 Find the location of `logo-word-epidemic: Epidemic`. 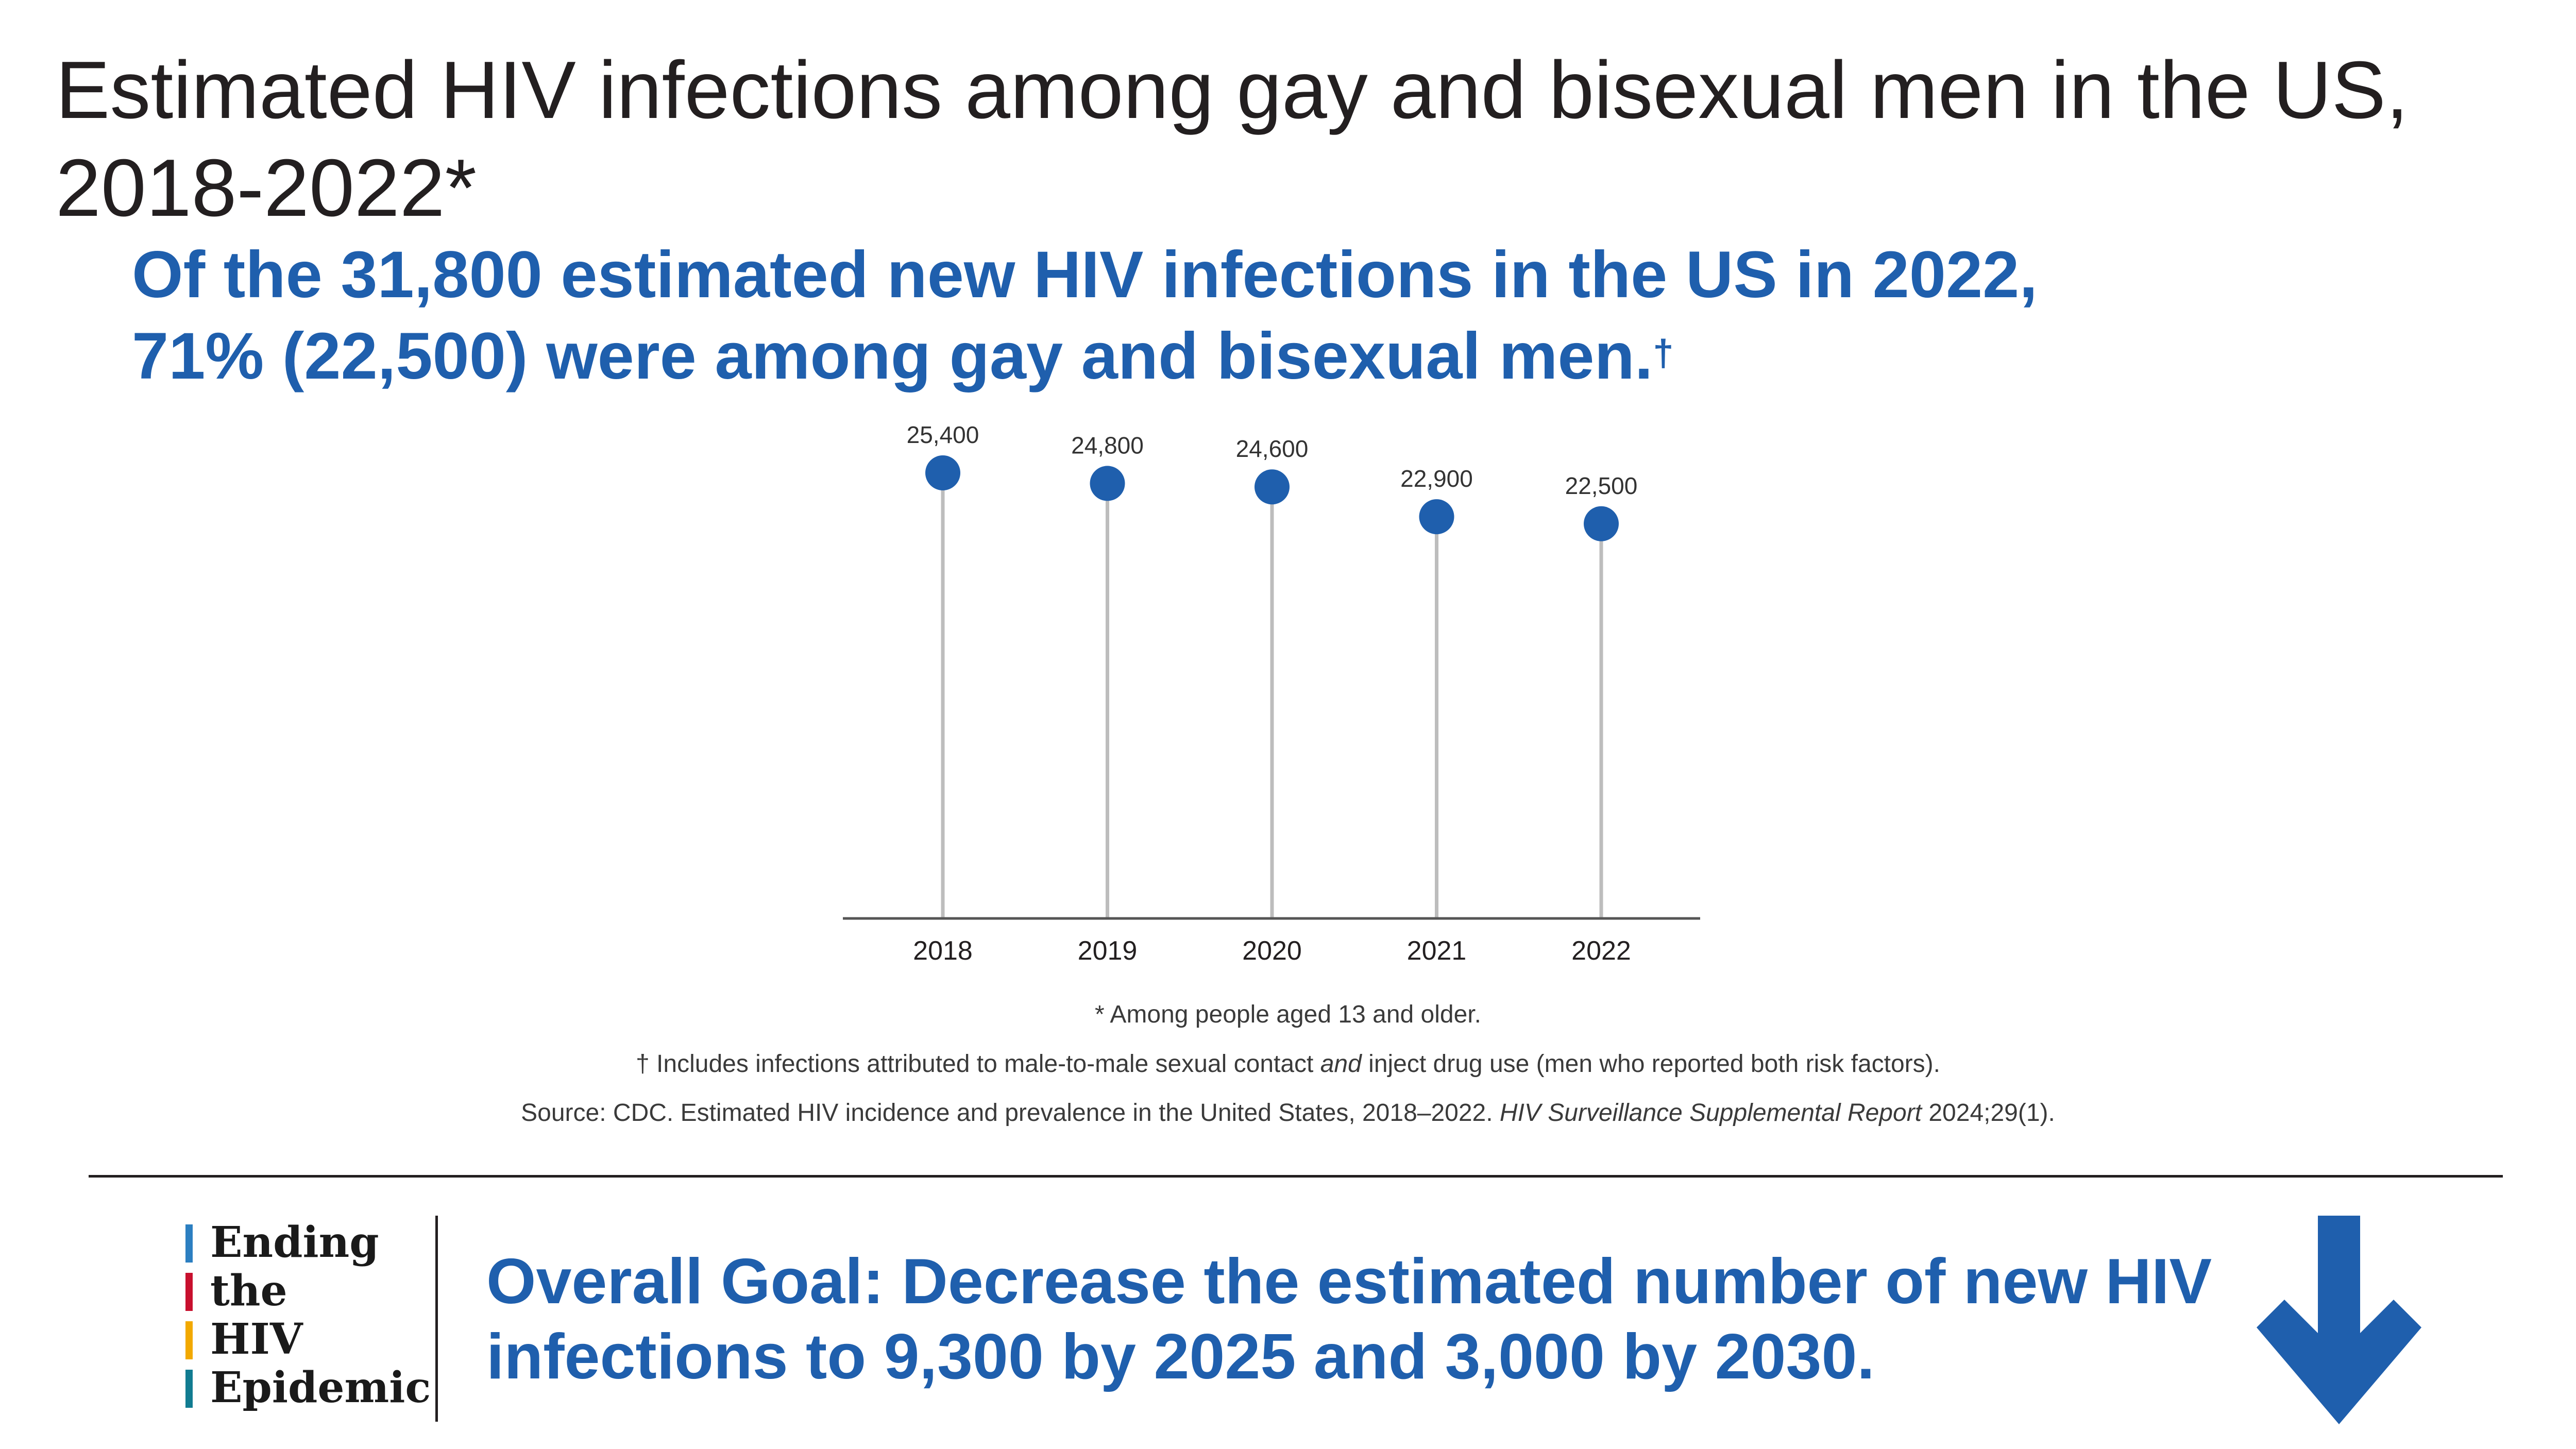

logo-word-epidemic: Epidemic is located at coordinates (308, 1387).